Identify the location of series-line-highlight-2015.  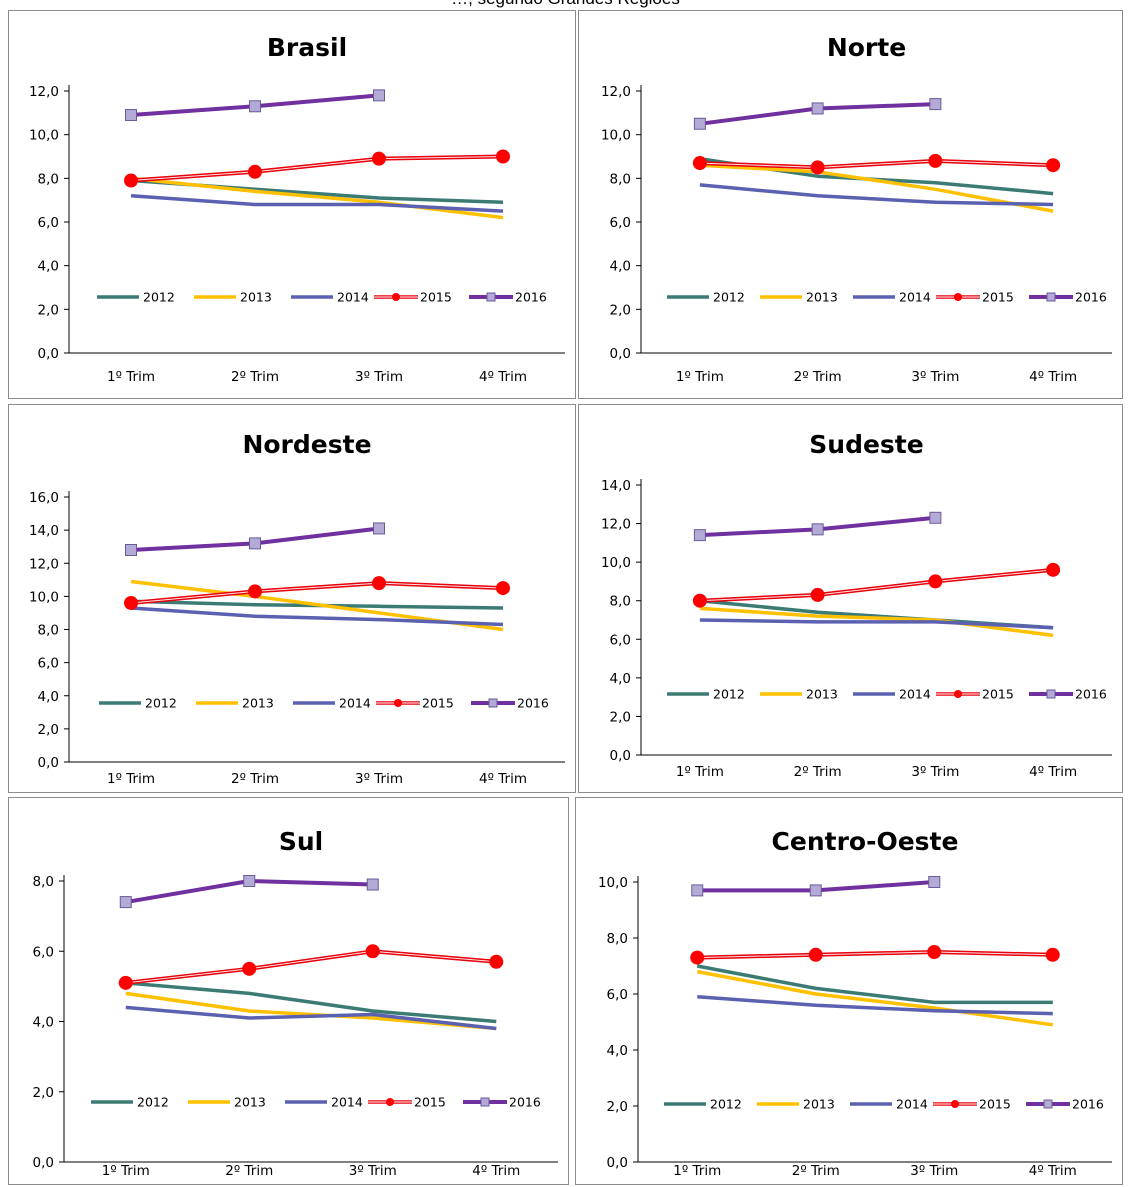
(875, 955).